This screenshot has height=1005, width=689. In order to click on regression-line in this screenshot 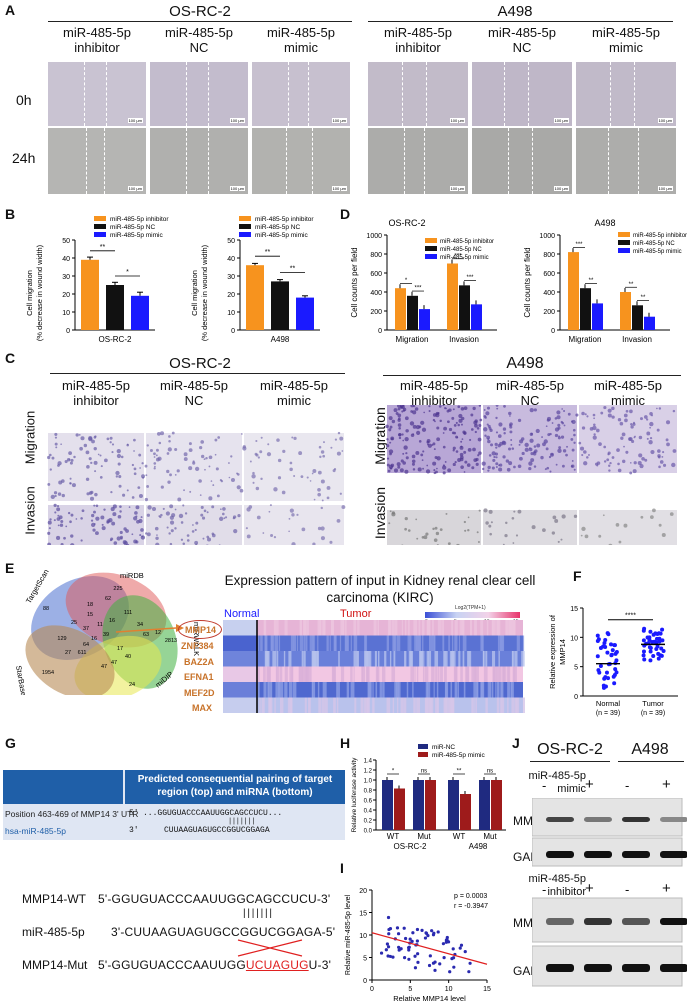, I will do `click(429, 948)`.